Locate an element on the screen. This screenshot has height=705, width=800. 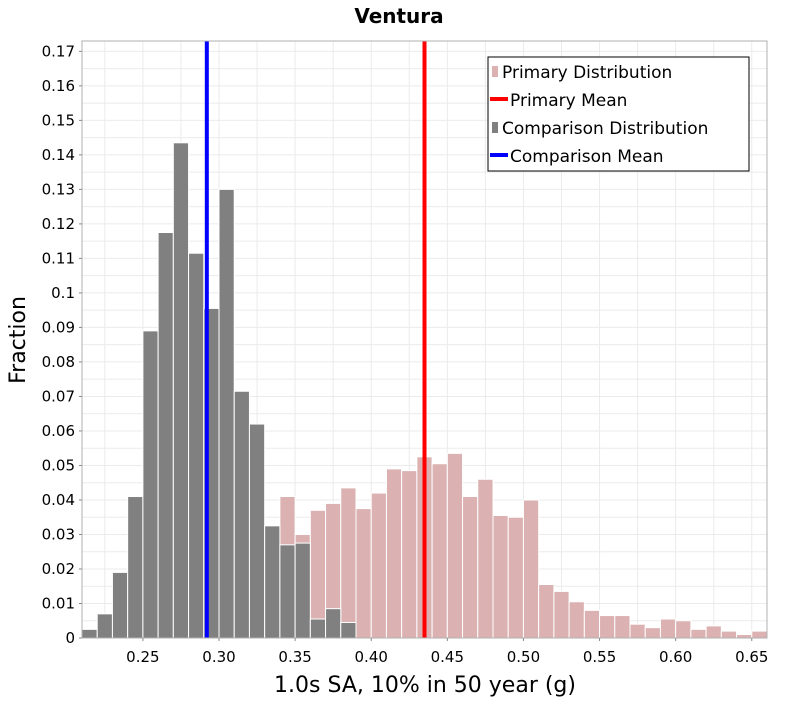
legend-label-comparison-distribution: Comparison Distribution is located at coordinates (605, 129).